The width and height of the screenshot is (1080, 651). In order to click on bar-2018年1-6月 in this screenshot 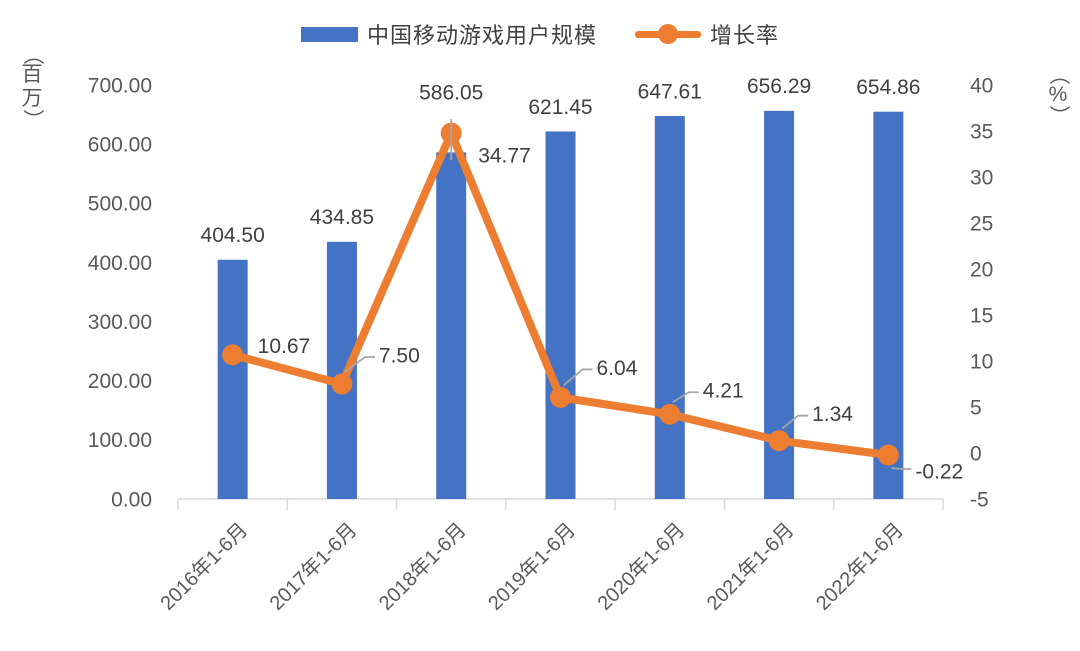, I will do `click(451, 325)`.